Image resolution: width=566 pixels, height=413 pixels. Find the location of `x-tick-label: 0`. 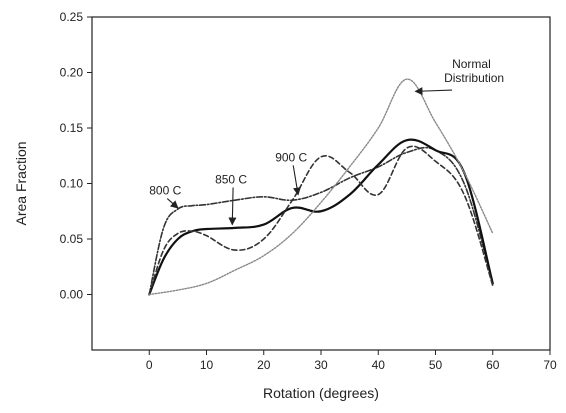

x-tick-label: 0 is located at coordinates (149, 365).